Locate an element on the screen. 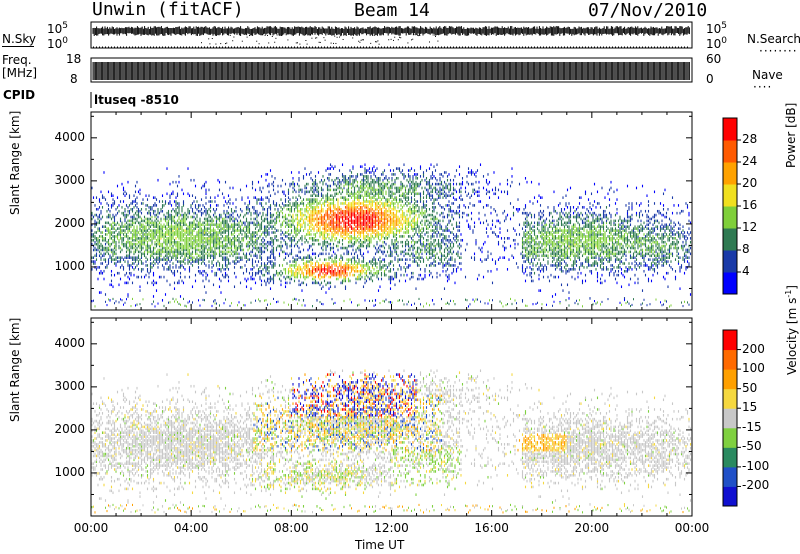  nsky-strip-frame is located at coordinates (391, 35).